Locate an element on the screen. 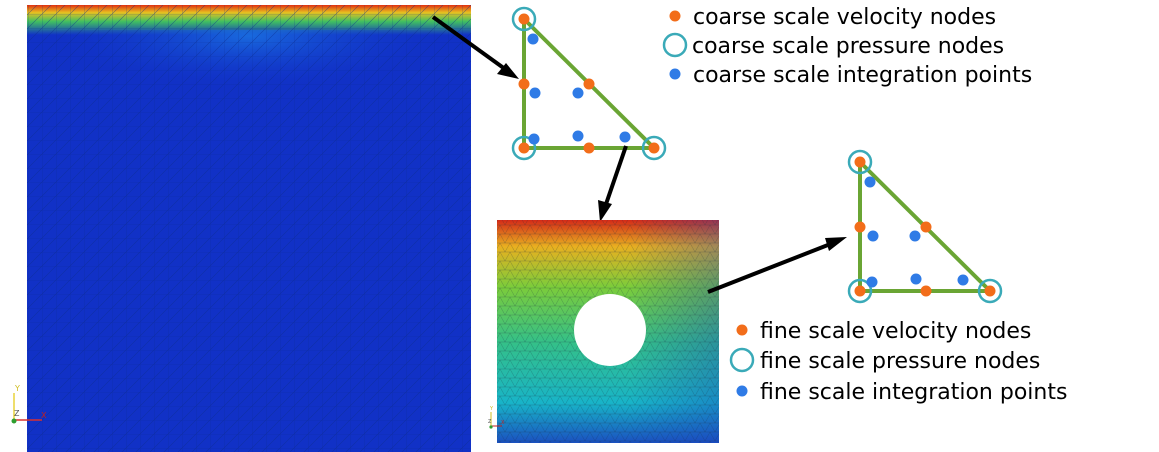 This screenshot has width=1159, height=452. coarse-element-diagram is located at coordinates (589, 83).